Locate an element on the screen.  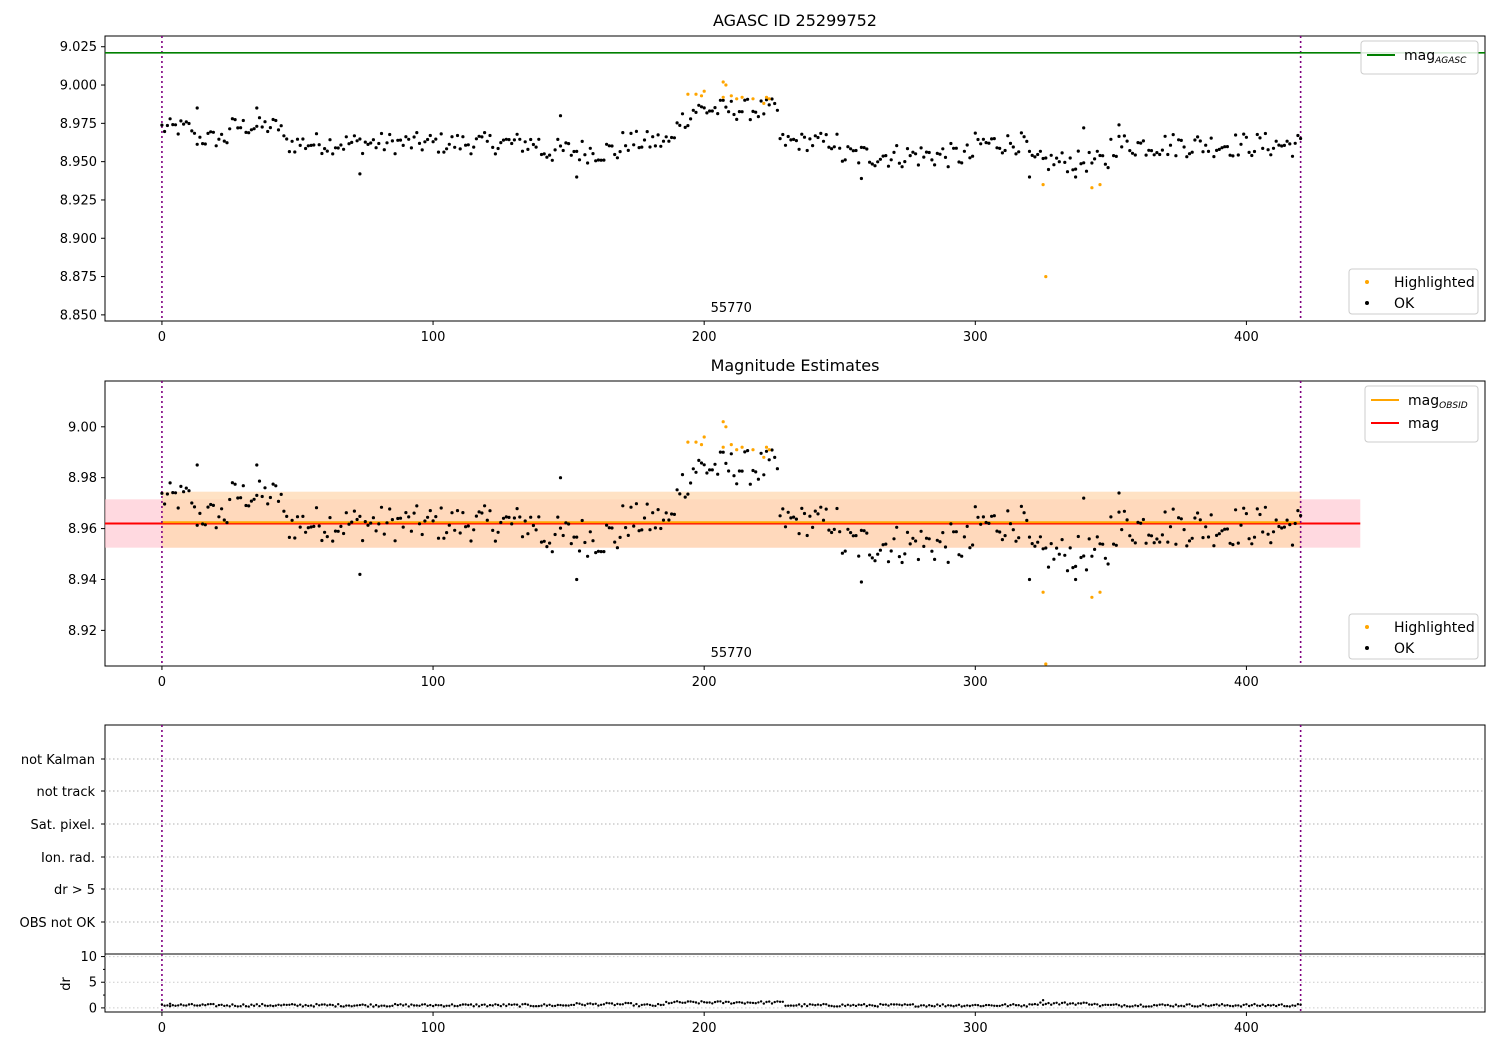
panel1-legend-label-0: Highlighted is located at coordinates (1434, 283).